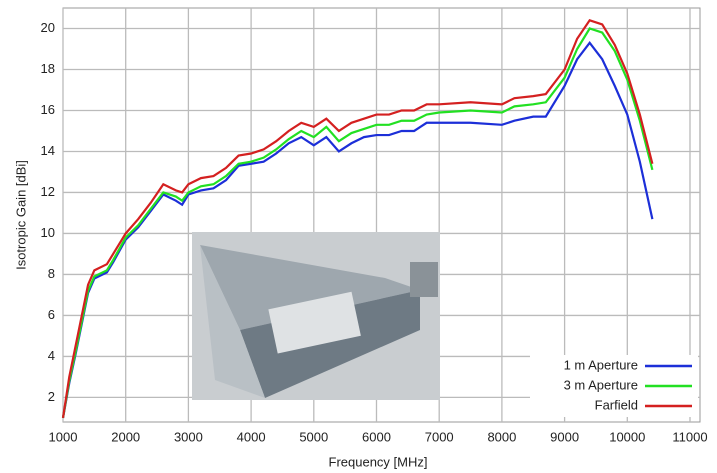 The width and height of the screenshot is (717, 473). What do you see at coordinates (48, 68) in the screenshot?
I see `y-tick-label: 18` at bounding box center [48, 68].